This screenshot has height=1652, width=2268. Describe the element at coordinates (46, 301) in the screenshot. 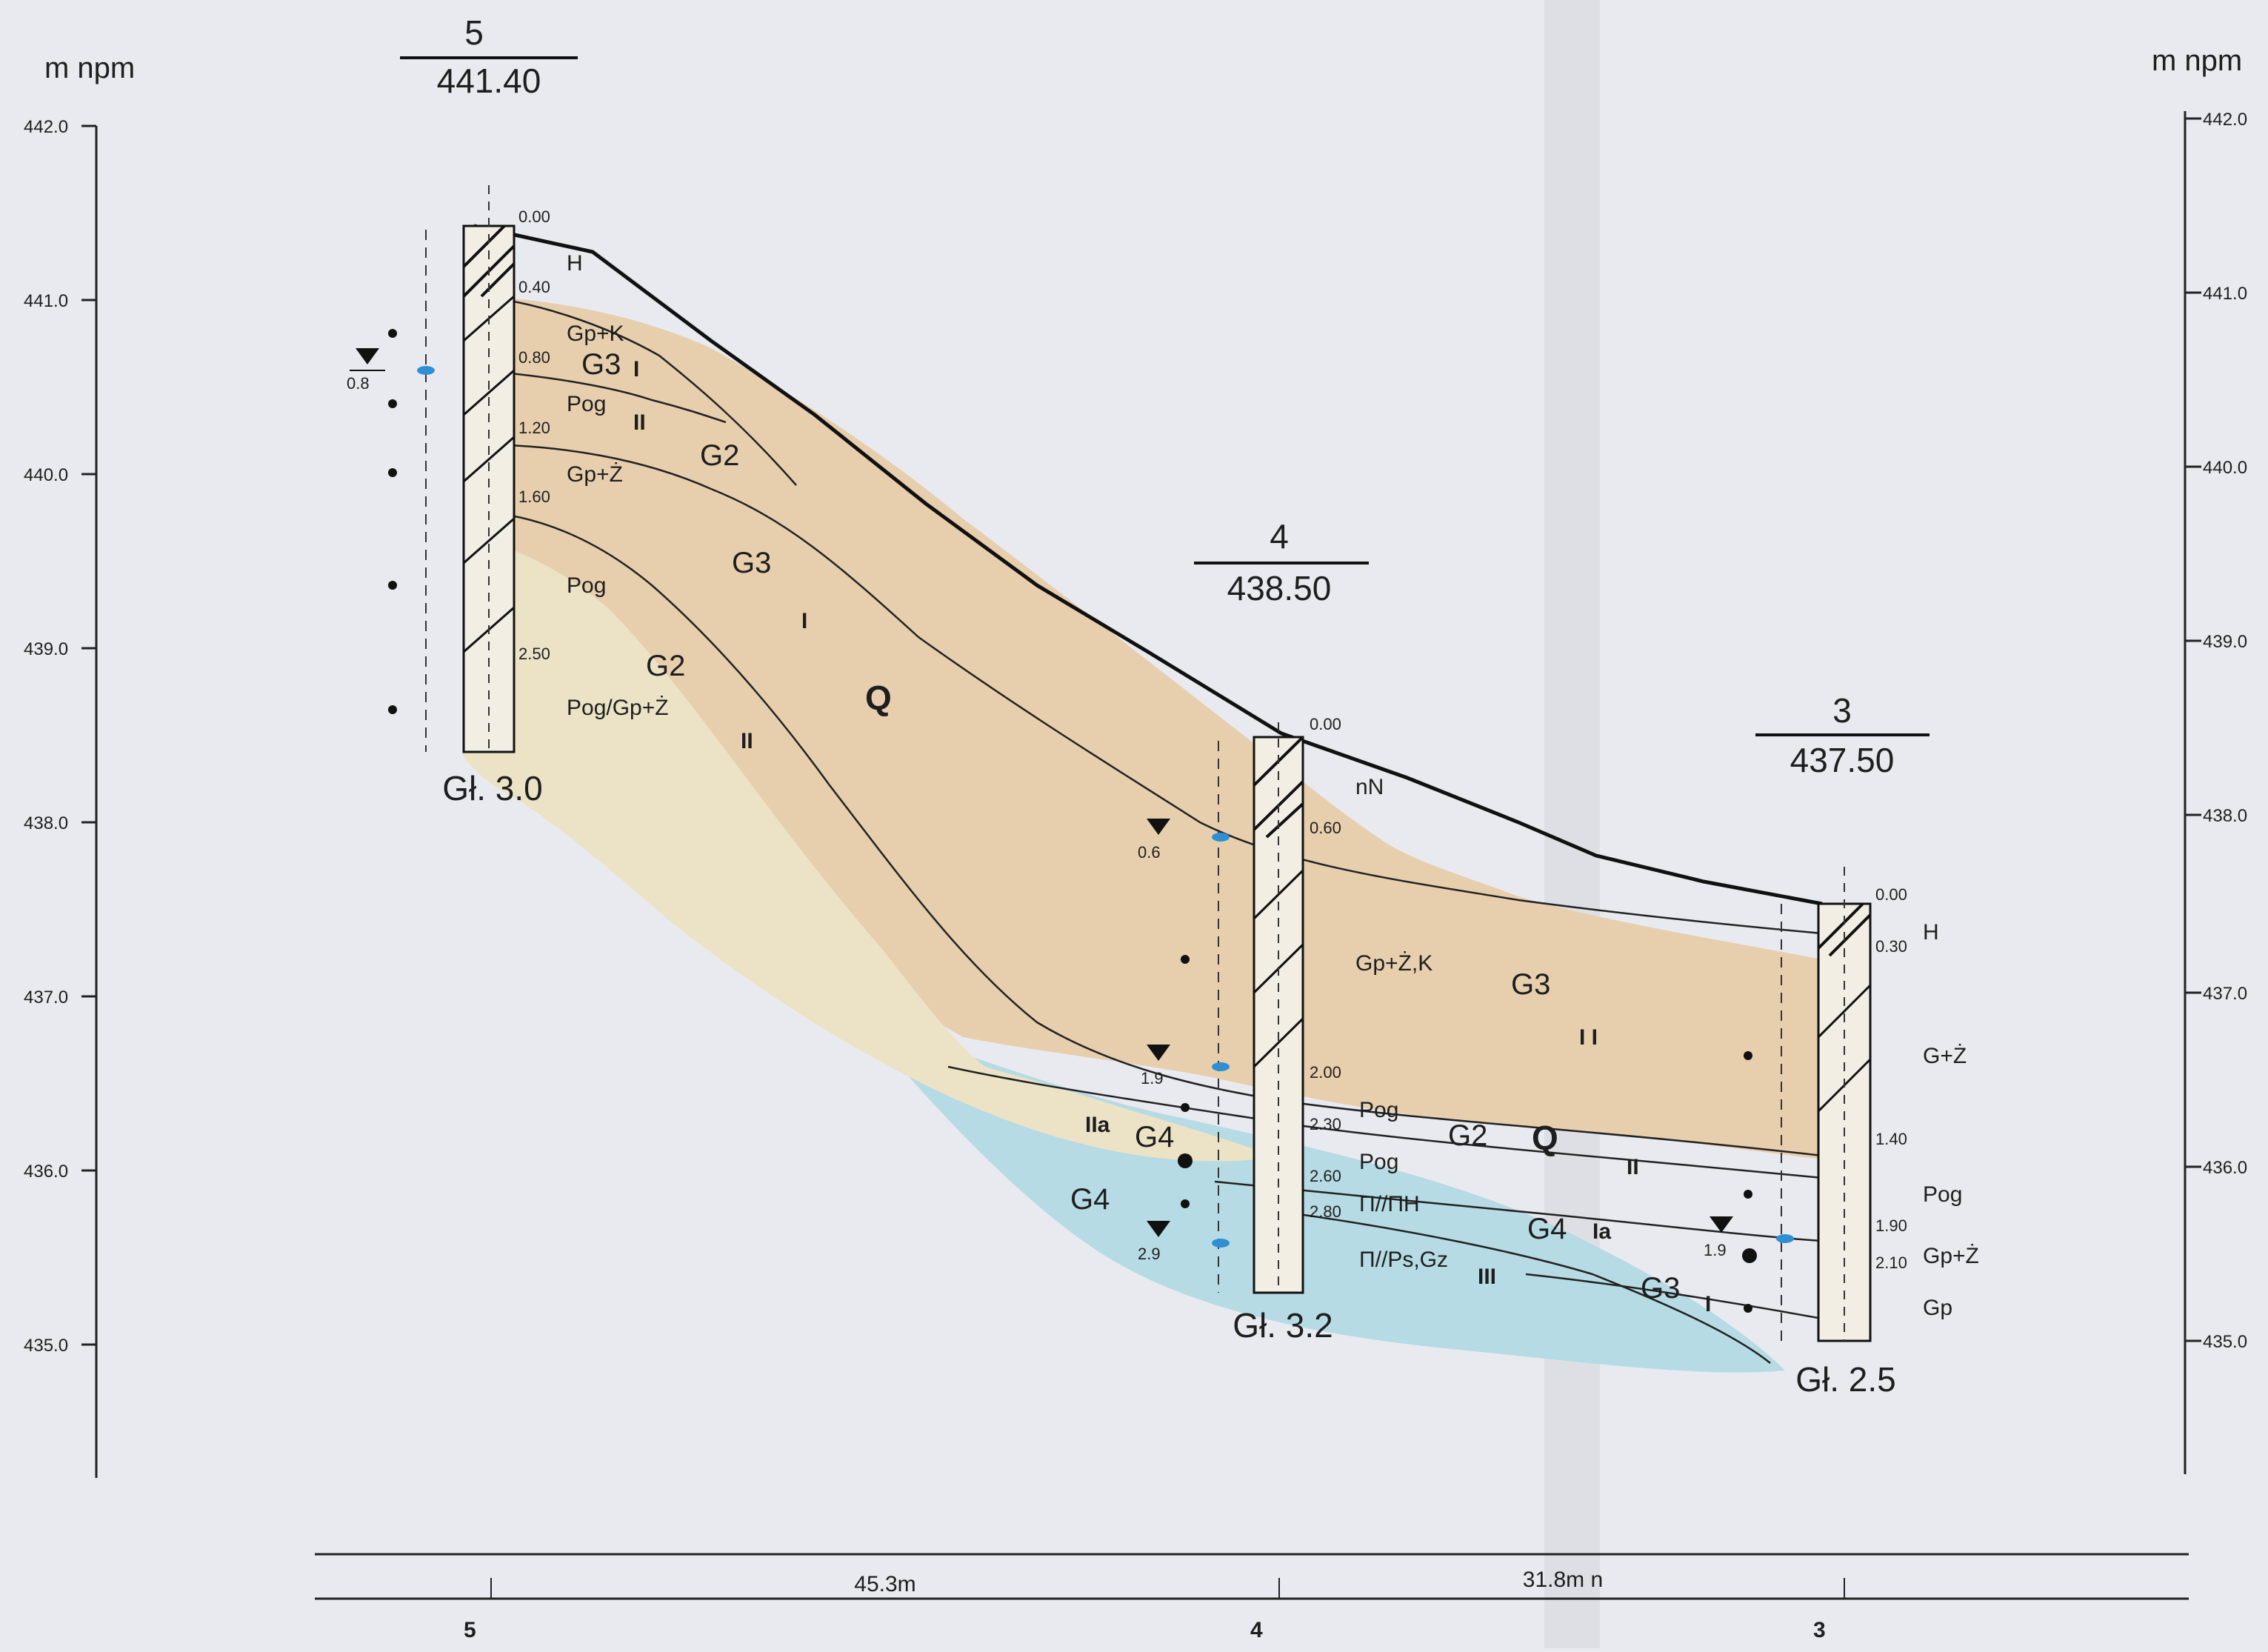

I see `tick-label: 441.0` at that location.